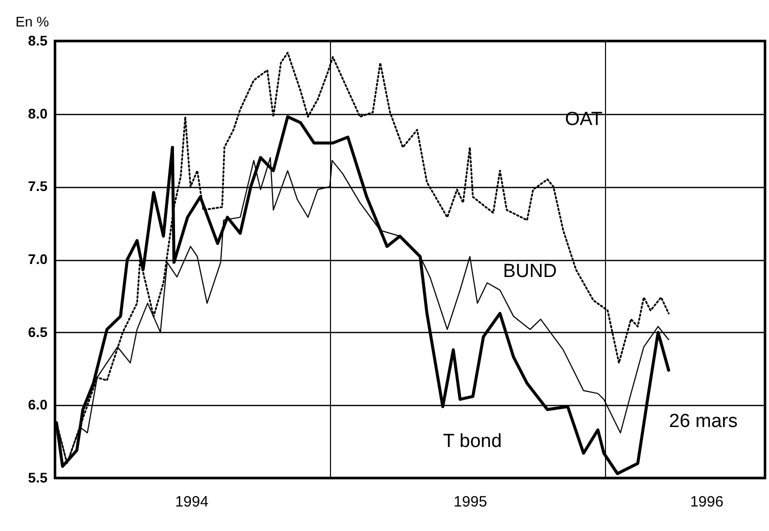 The width and height of the screenshot is (769, 531). I want to click on y-tick-label: 8.0, so click(38, 113).